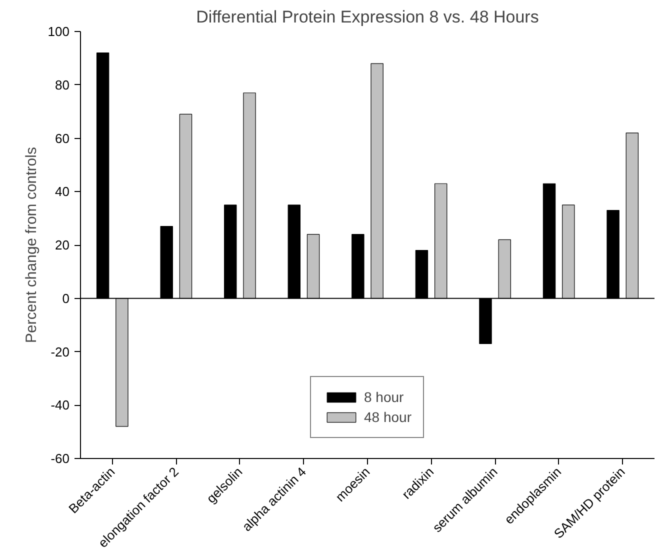  What do you see at coordinates (388, 417) in the screenshot?
I see `legend-label: 48 hour` at bounding box center [388, 417].